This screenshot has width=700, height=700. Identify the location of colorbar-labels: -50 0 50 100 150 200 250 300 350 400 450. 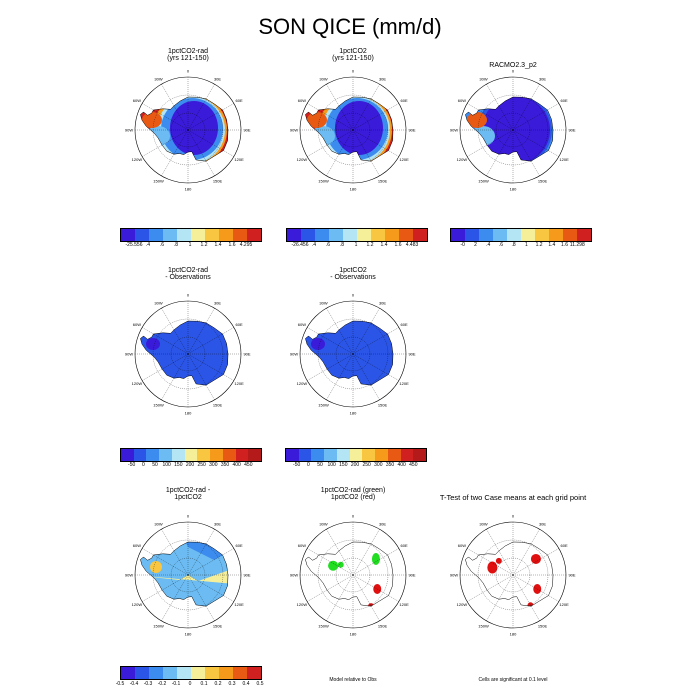
(190, 466).